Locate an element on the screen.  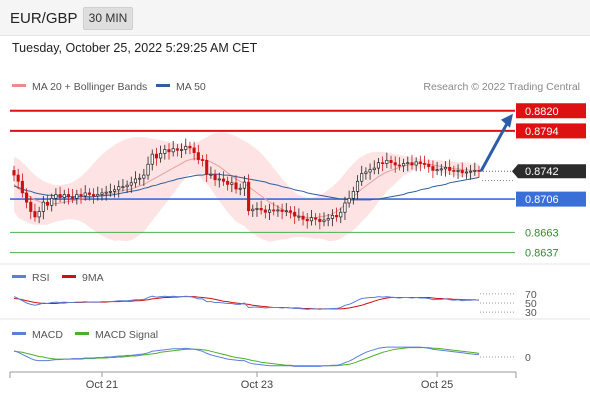
rsi-9ma-line is located at coordinates (246, 303).